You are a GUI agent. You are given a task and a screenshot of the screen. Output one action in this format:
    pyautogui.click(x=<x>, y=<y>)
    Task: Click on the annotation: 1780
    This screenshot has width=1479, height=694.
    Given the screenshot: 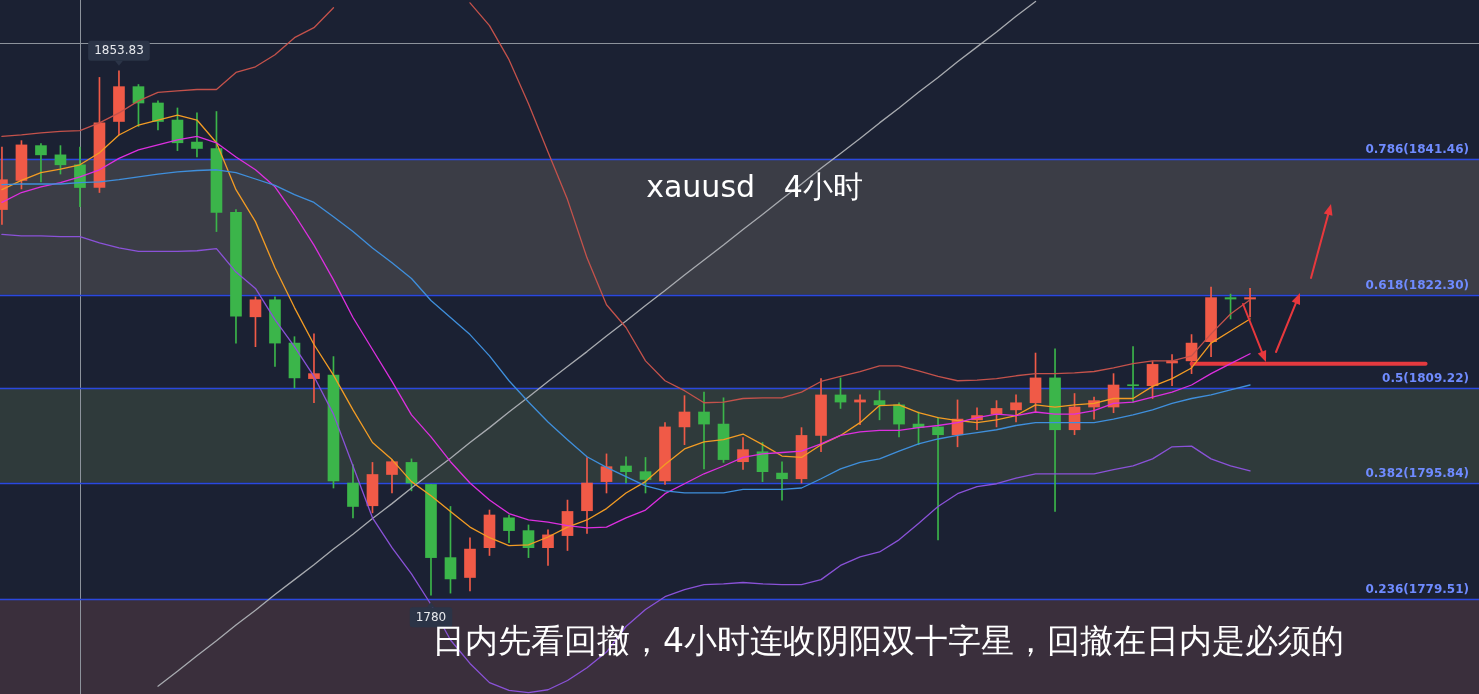 What is the action you would take?
    pyautogui.click(x=431, y=616)
    